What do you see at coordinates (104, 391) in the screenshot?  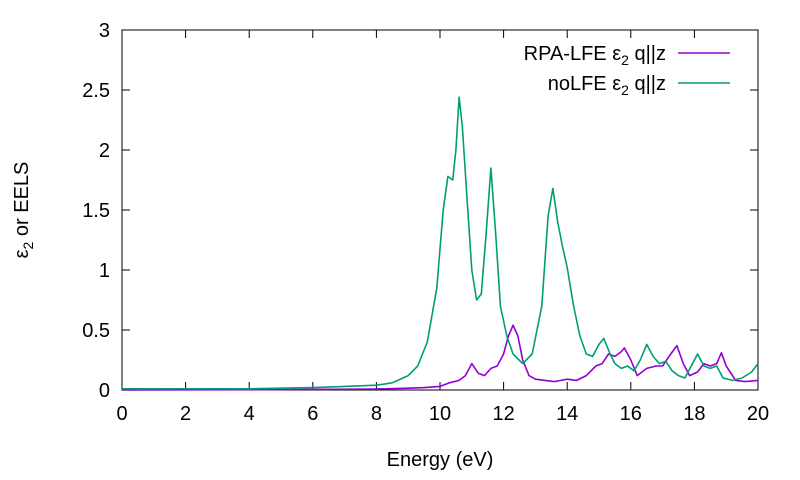 I see `y-tick-label: 0` at bounding box center [104, 391].